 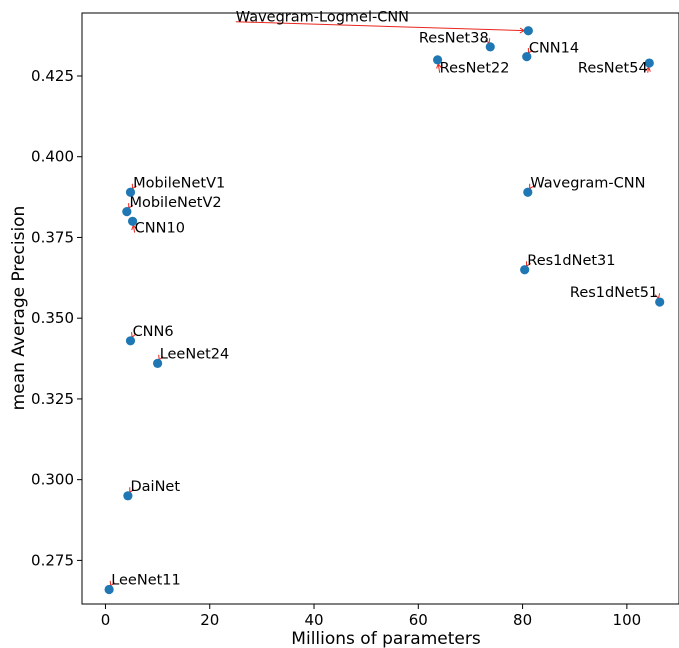 I want to click on label-leenet11: LeeNet11, so click(x=146, y=581).